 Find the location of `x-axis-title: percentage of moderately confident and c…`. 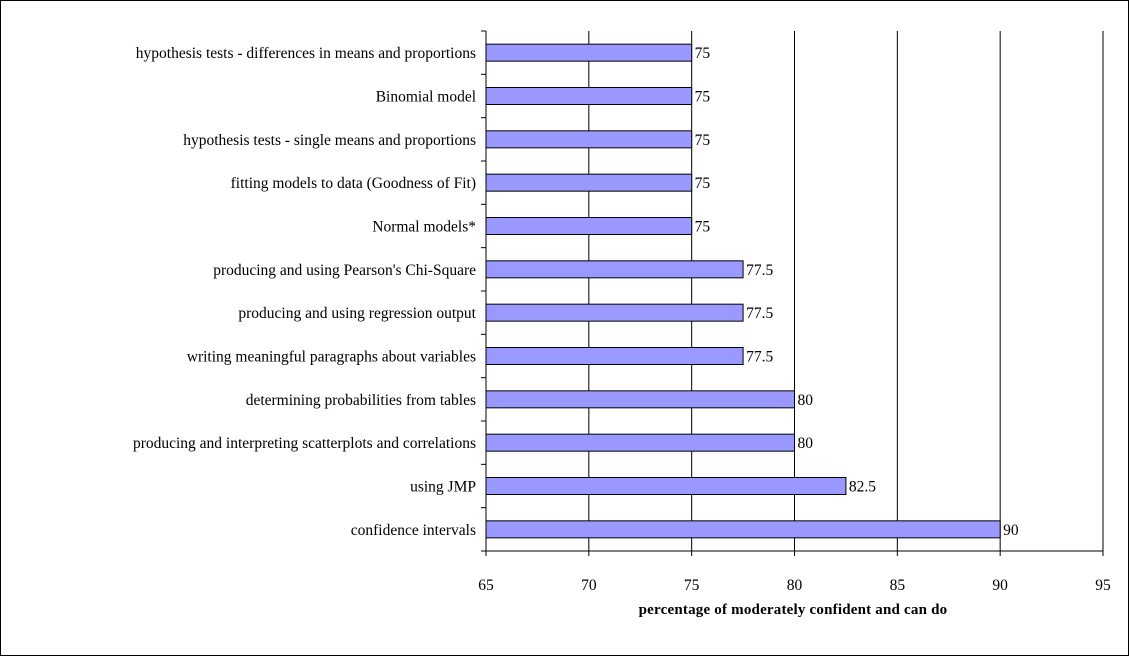

x-axis-title: percentage of moderately confident and c… is located at coordinates (793, 610).